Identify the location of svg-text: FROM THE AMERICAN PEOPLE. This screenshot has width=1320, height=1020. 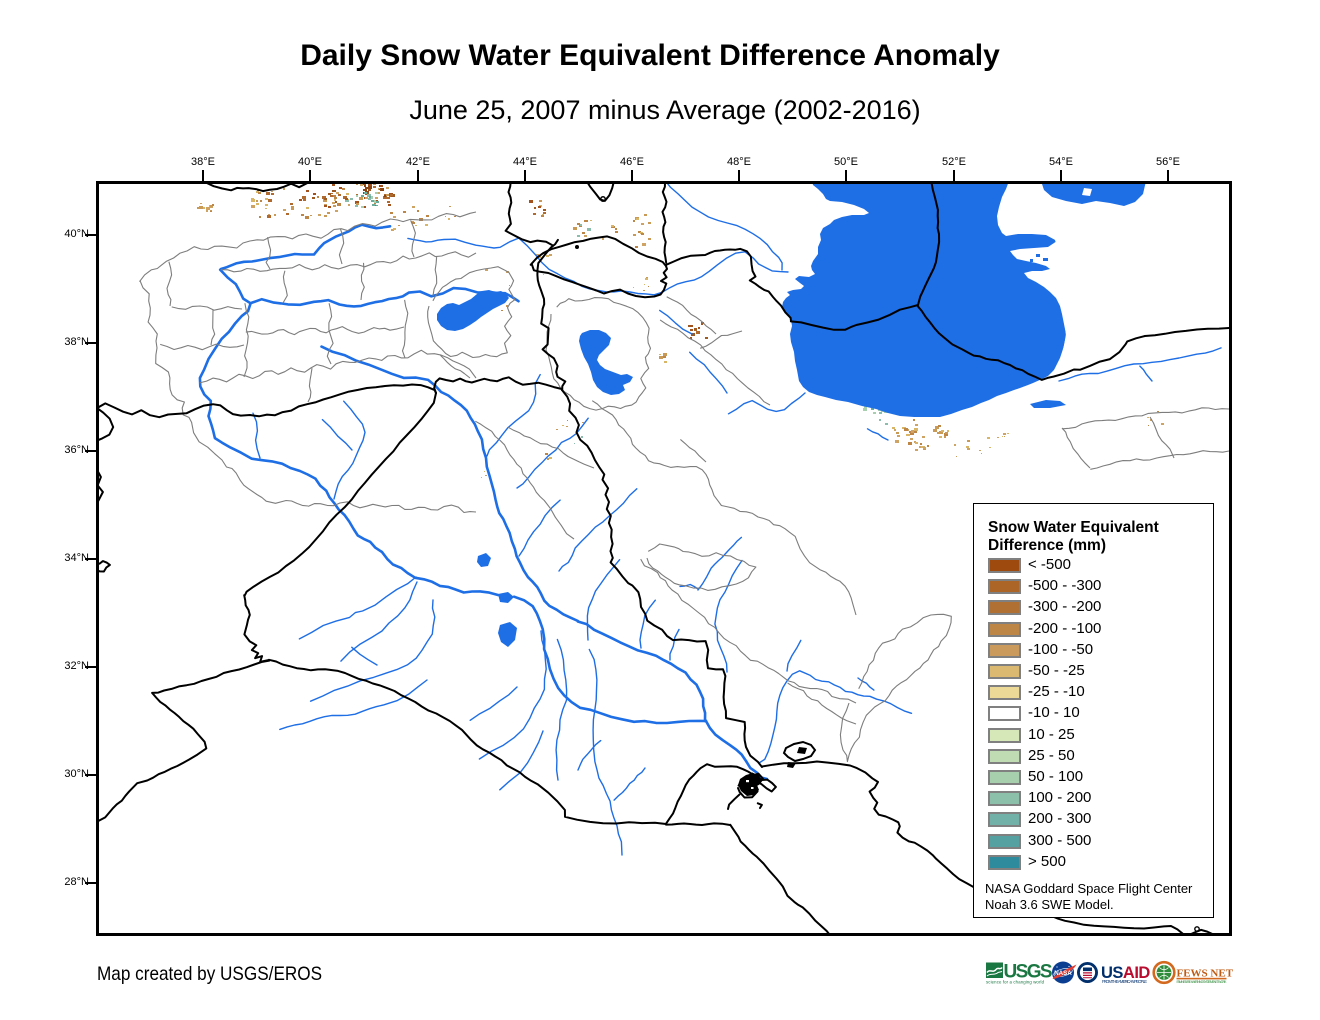
(1124, 981).